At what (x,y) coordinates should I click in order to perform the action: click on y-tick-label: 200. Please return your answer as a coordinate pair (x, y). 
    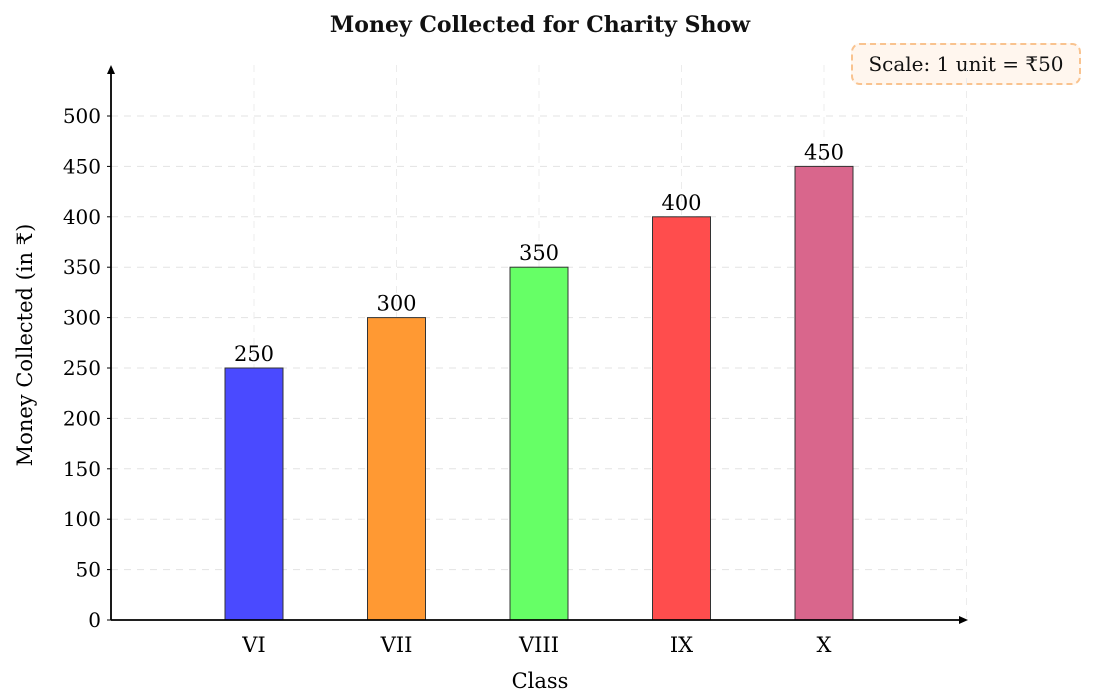
    Looking at the image, I should click on (82, 418).